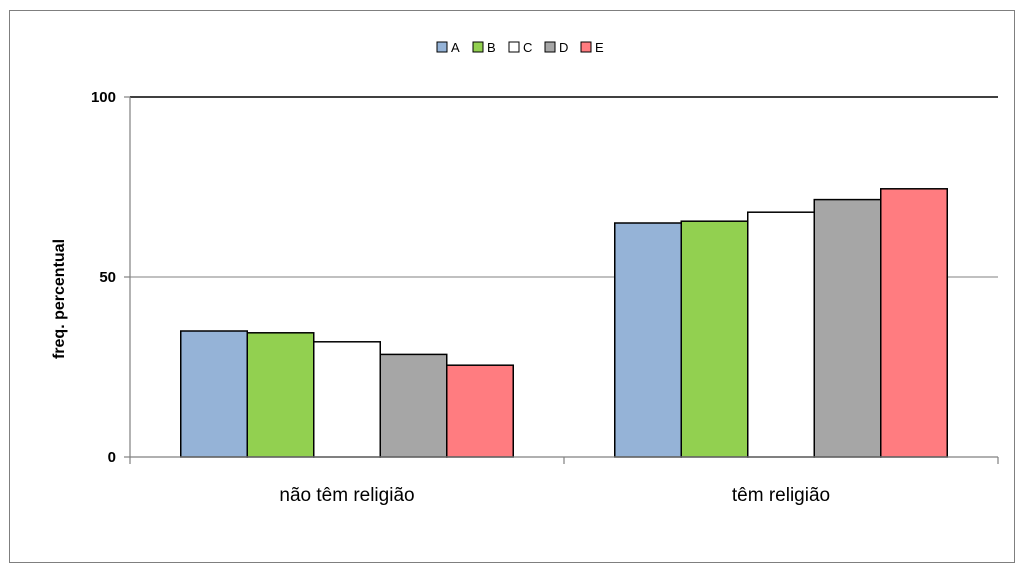  What do you see at coordinates (478, 47) in the screenshot?
I see `legend-swatch-B` at bounding box center [478, 47].